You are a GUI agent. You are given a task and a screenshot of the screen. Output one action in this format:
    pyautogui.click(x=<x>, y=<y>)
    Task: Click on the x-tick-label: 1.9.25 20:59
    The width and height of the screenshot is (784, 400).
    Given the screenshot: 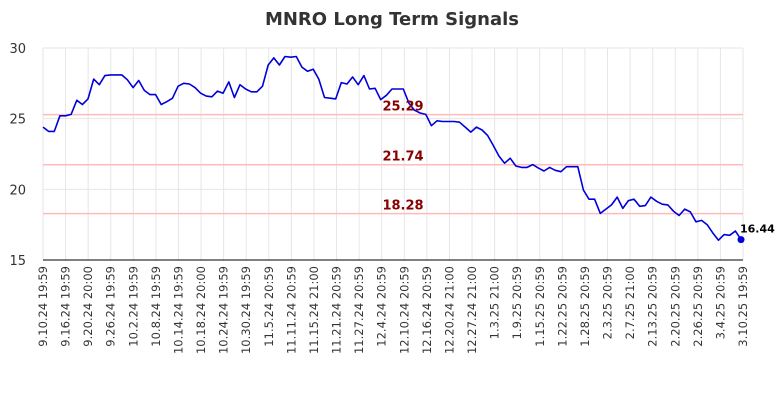 What is the action you would take?
    pyautogui.click(x=517, y=302)
    